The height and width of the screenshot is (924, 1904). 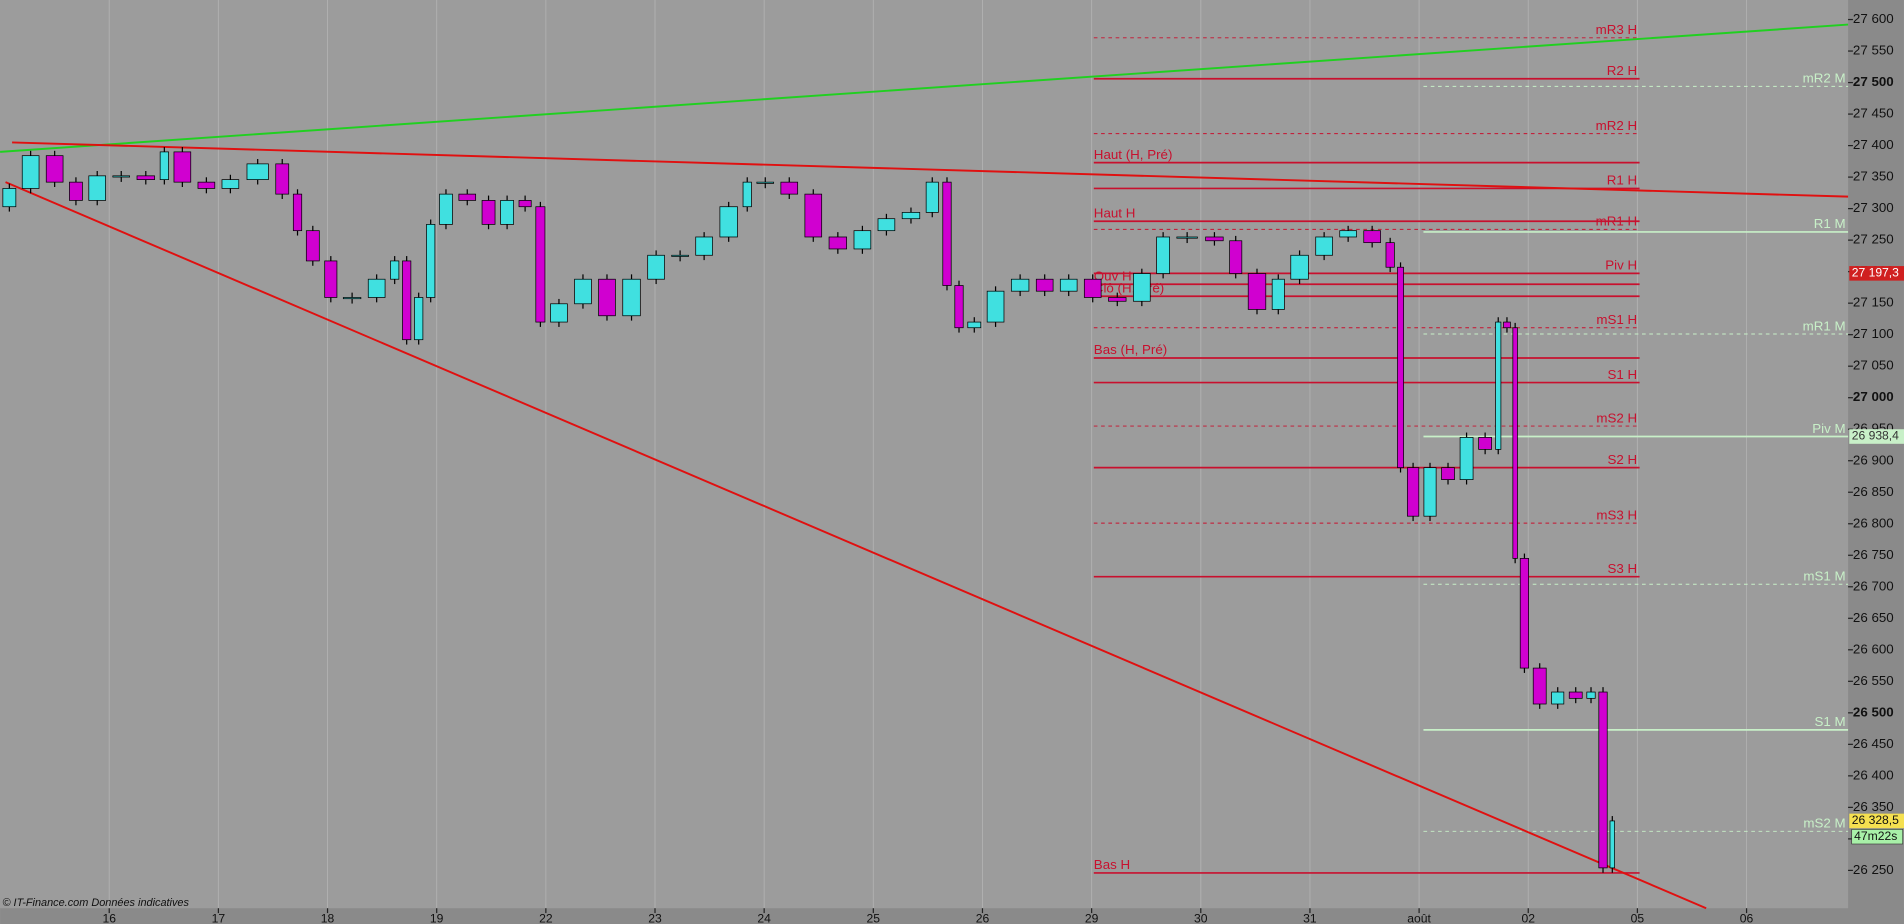 I want to click on level-label: S3 H, so click(x=1622, y=568).